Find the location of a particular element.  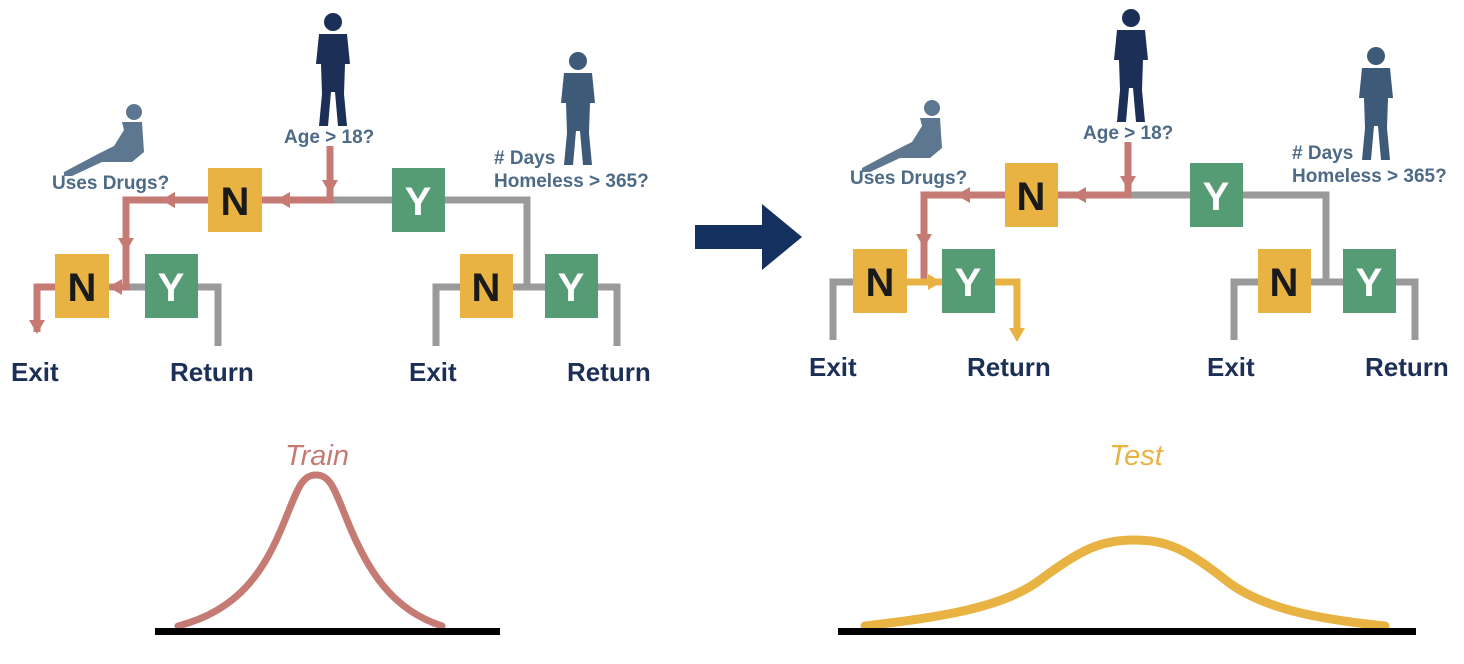

train-label: Train is located at coordinates (317, 456).